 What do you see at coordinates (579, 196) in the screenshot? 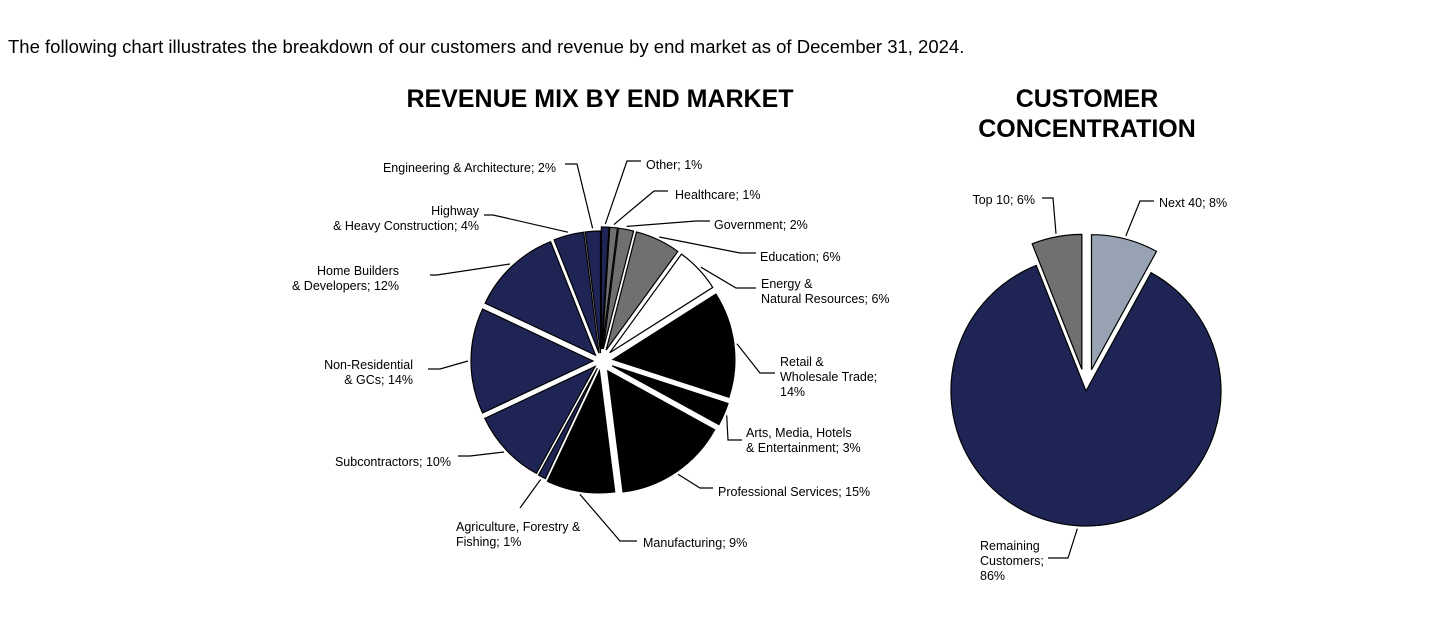
I see `leader-line-engineering-and-architecture` at bounding box center [579, 196].